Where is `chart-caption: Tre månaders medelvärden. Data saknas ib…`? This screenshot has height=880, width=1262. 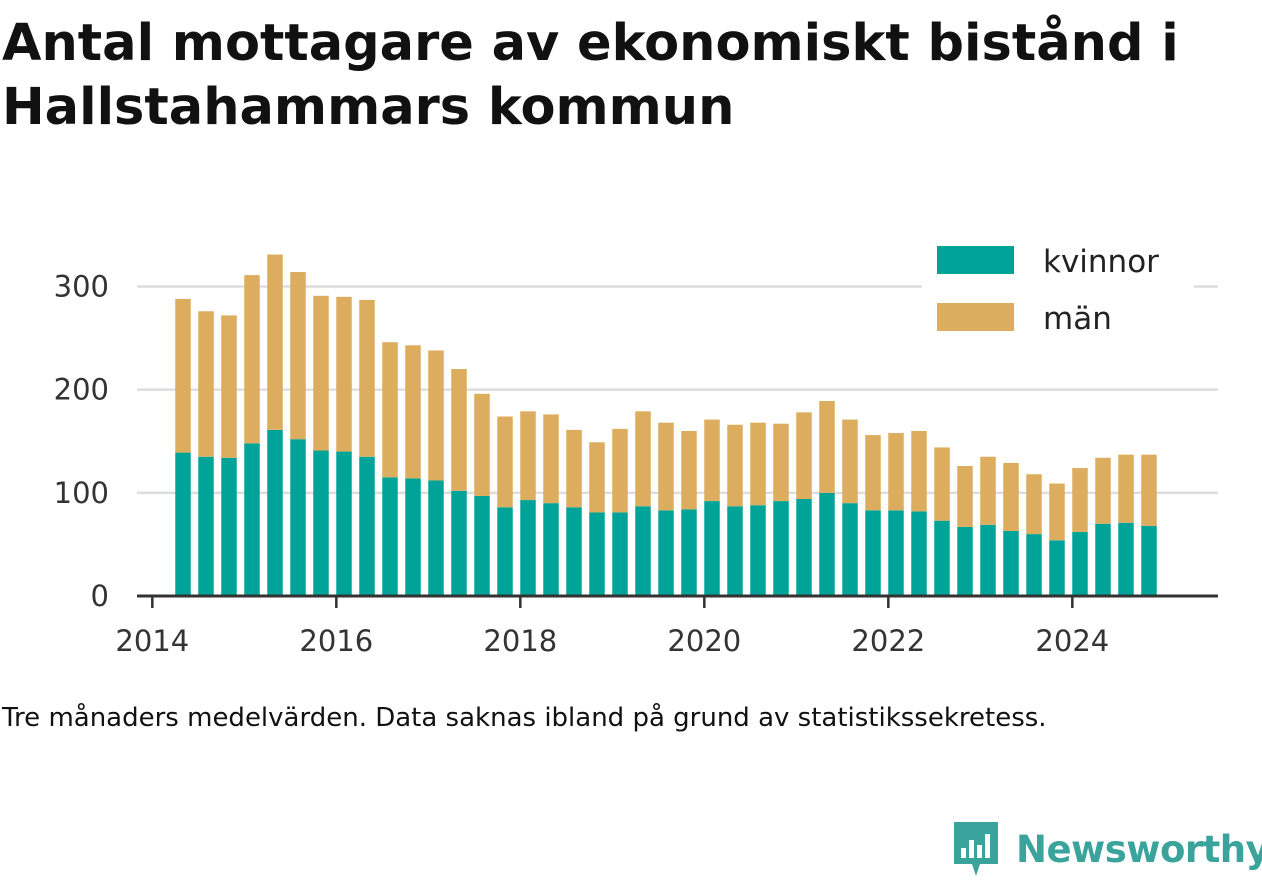
chart-caption: Tre månaders medelvärden. Data saknas ib… is located at coordinates (524, 718).